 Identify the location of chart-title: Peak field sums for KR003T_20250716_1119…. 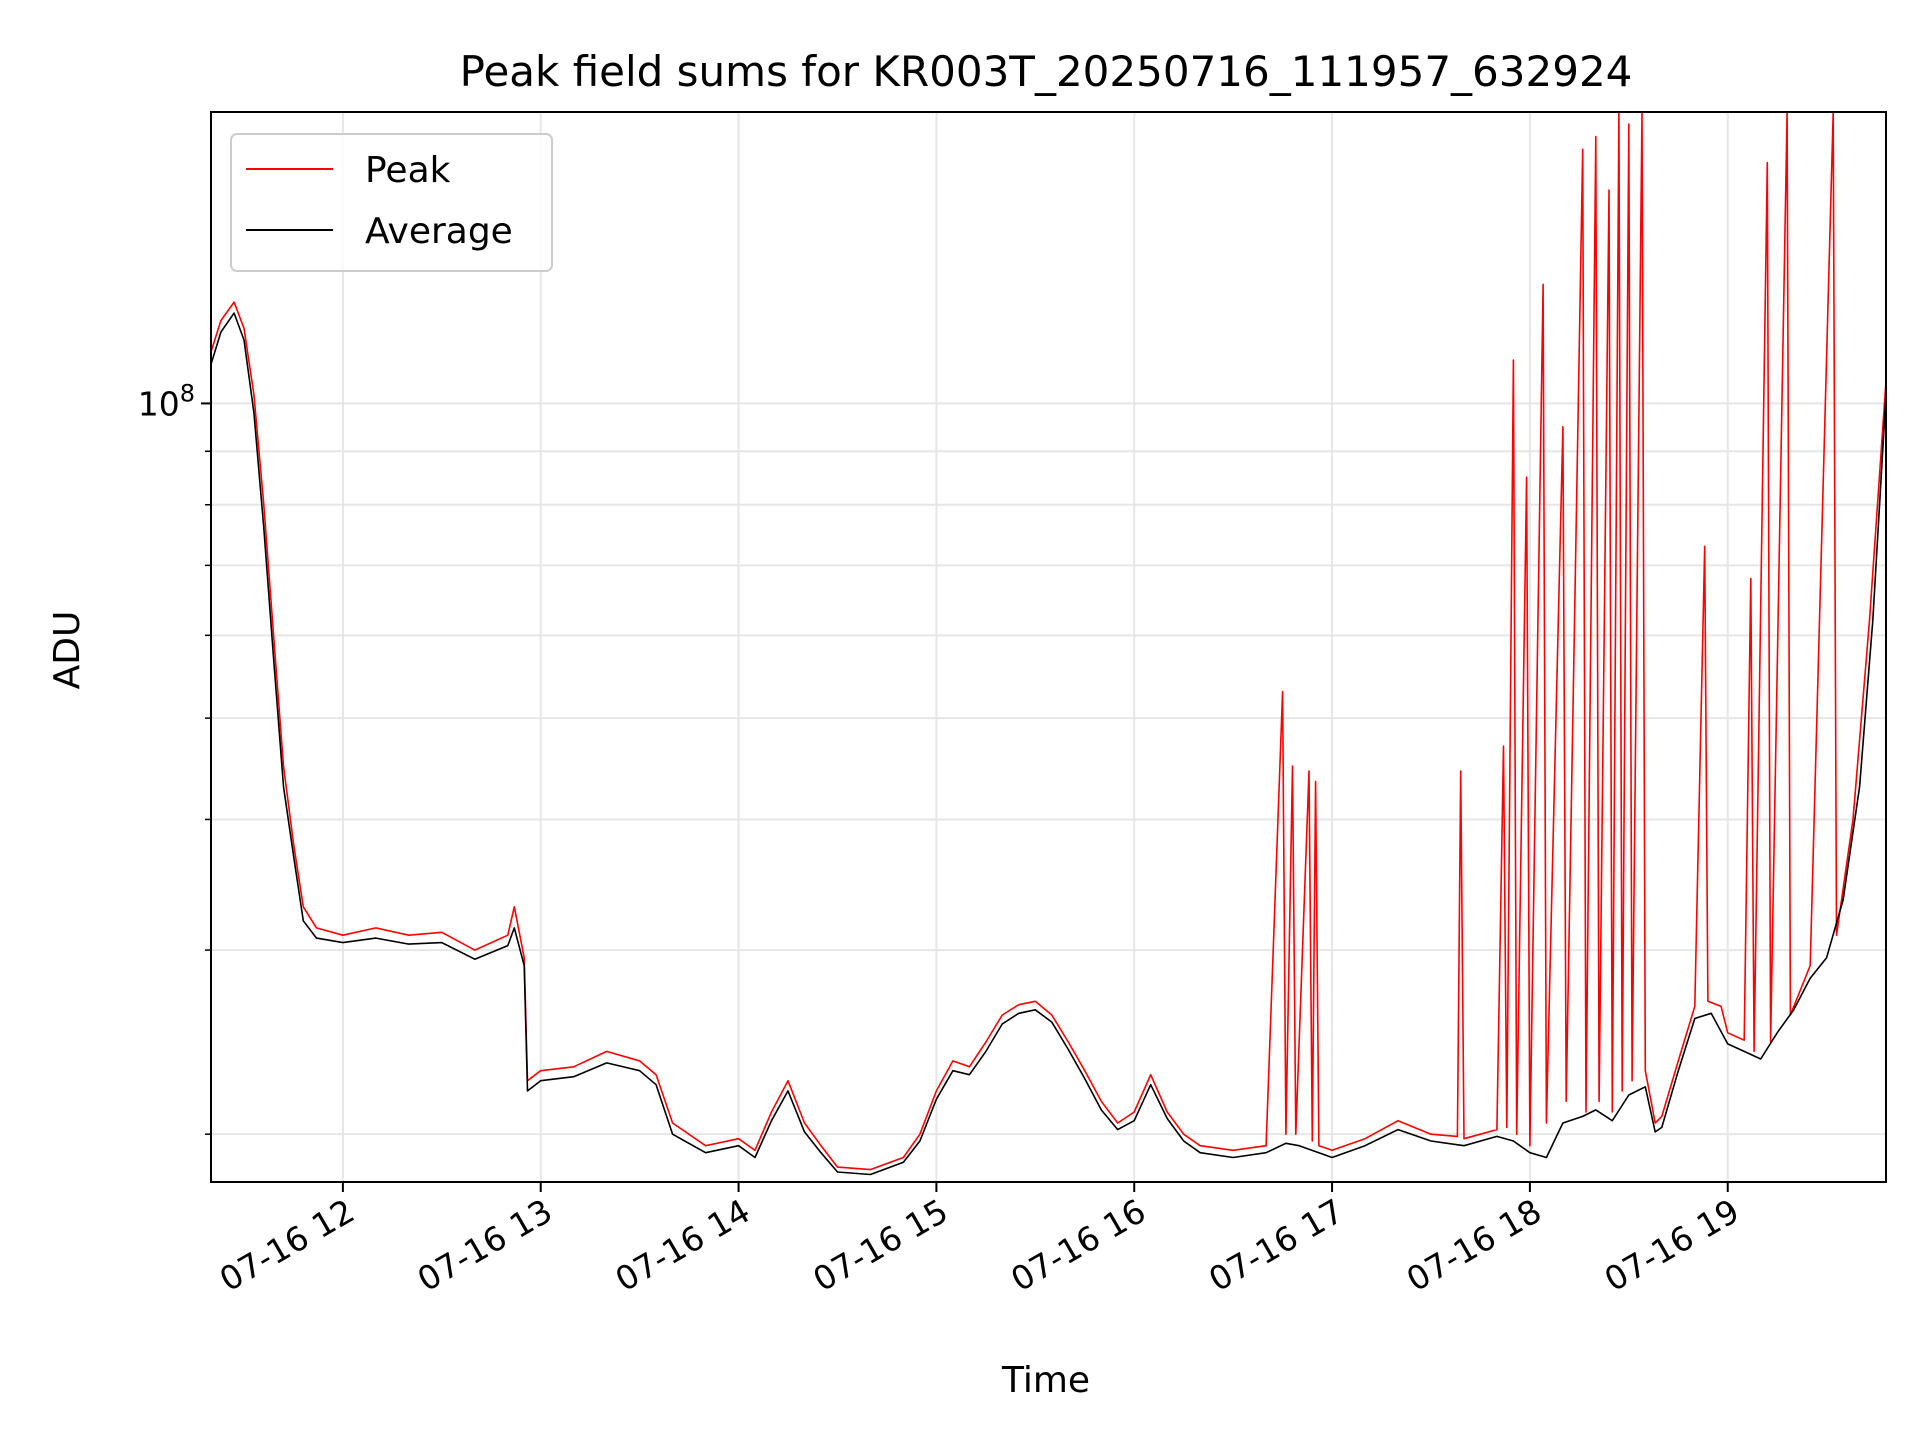
(1046, 71).